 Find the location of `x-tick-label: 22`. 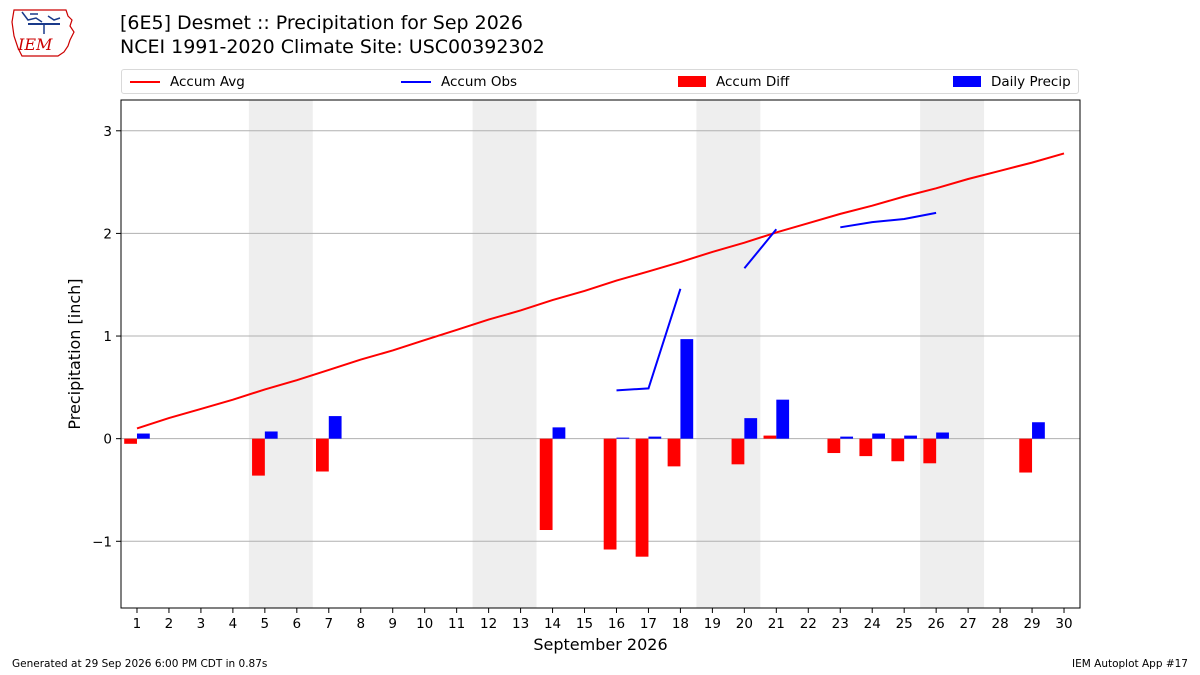

x-tick-label: 22 is located at coordinates (808, 624).